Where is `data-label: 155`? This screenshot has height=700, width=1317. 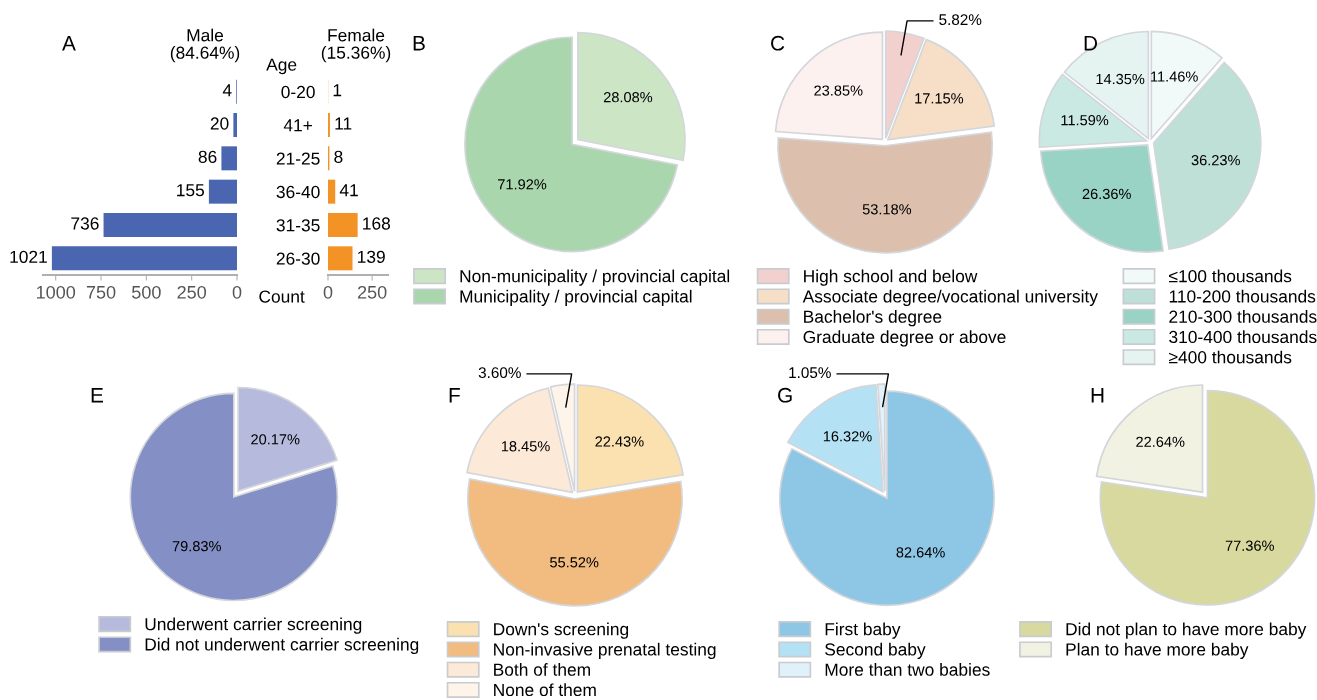 data-label: 155 is located at coordinates (191, 190).